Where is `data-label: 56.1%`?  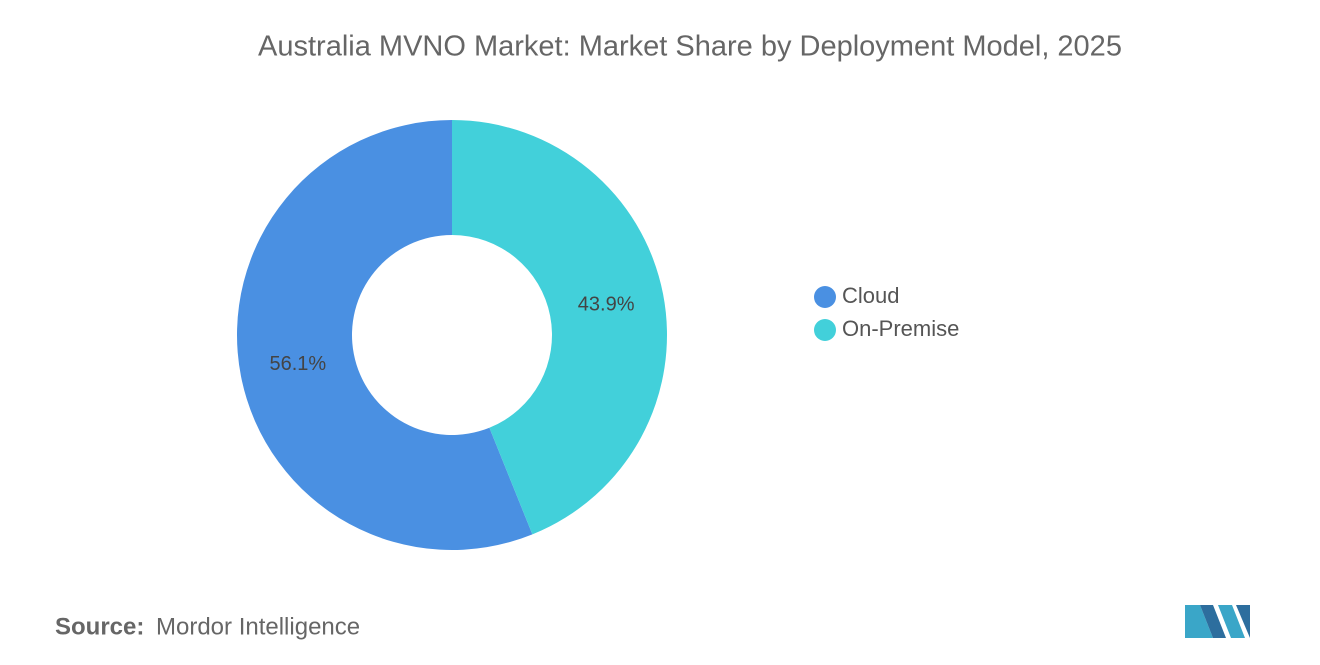
data-label: 56.1% is located at coordinates (298, 364).